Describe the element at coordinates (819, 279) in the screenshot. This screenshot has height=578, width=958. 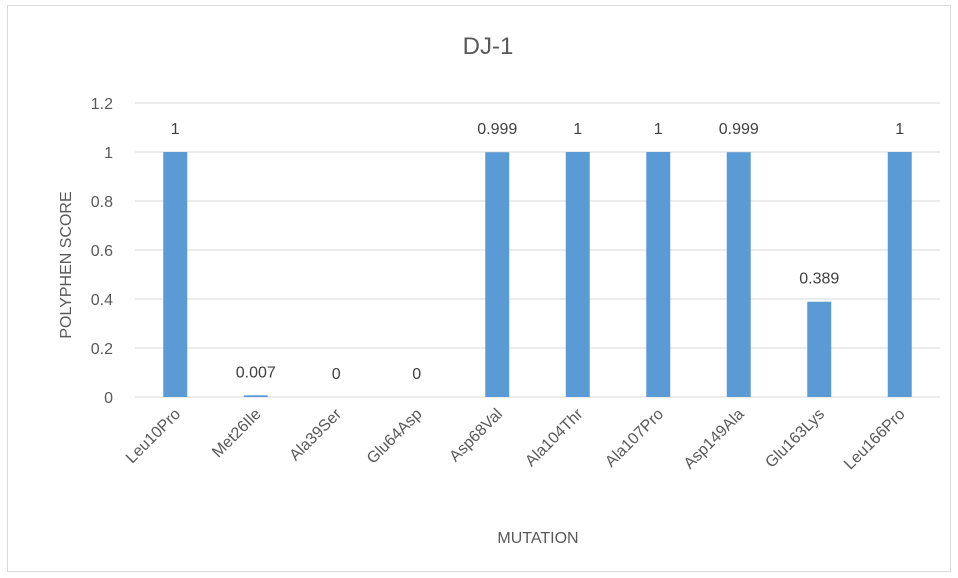
I see `data-label: 0.389` at that location.